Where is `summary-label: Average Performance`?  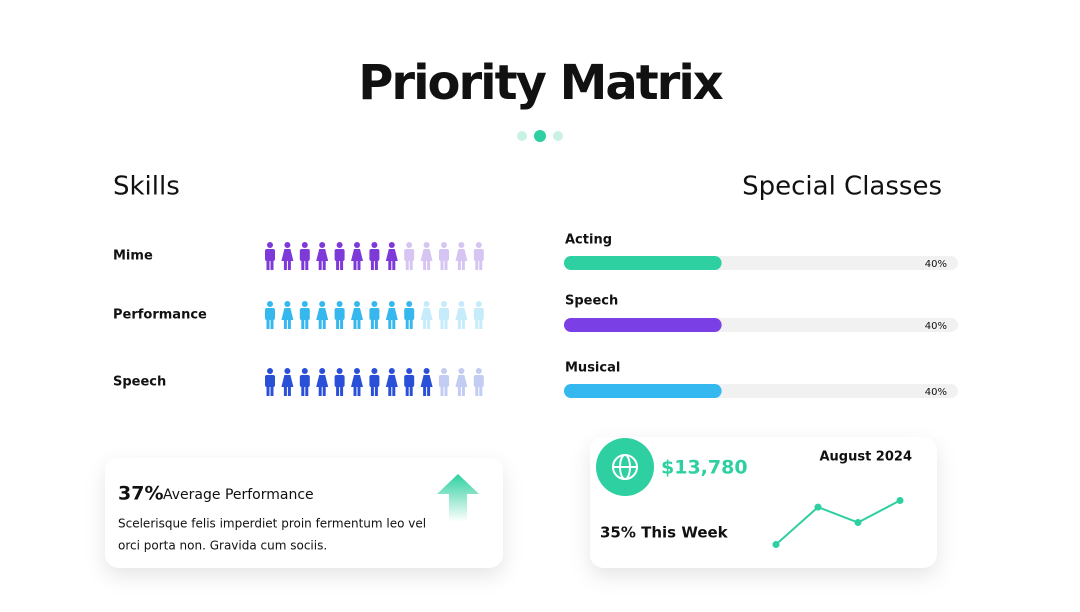
summary-label: Average Performance is located at coordinates (238, 495).